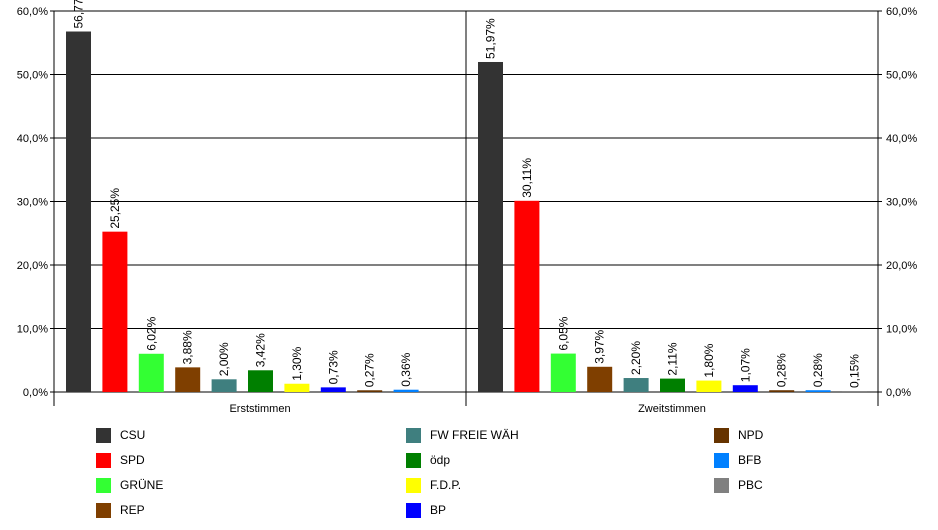 This screenshot has width=938, height=530. I want to click on data-label: 1,30%, so click(297, 363).